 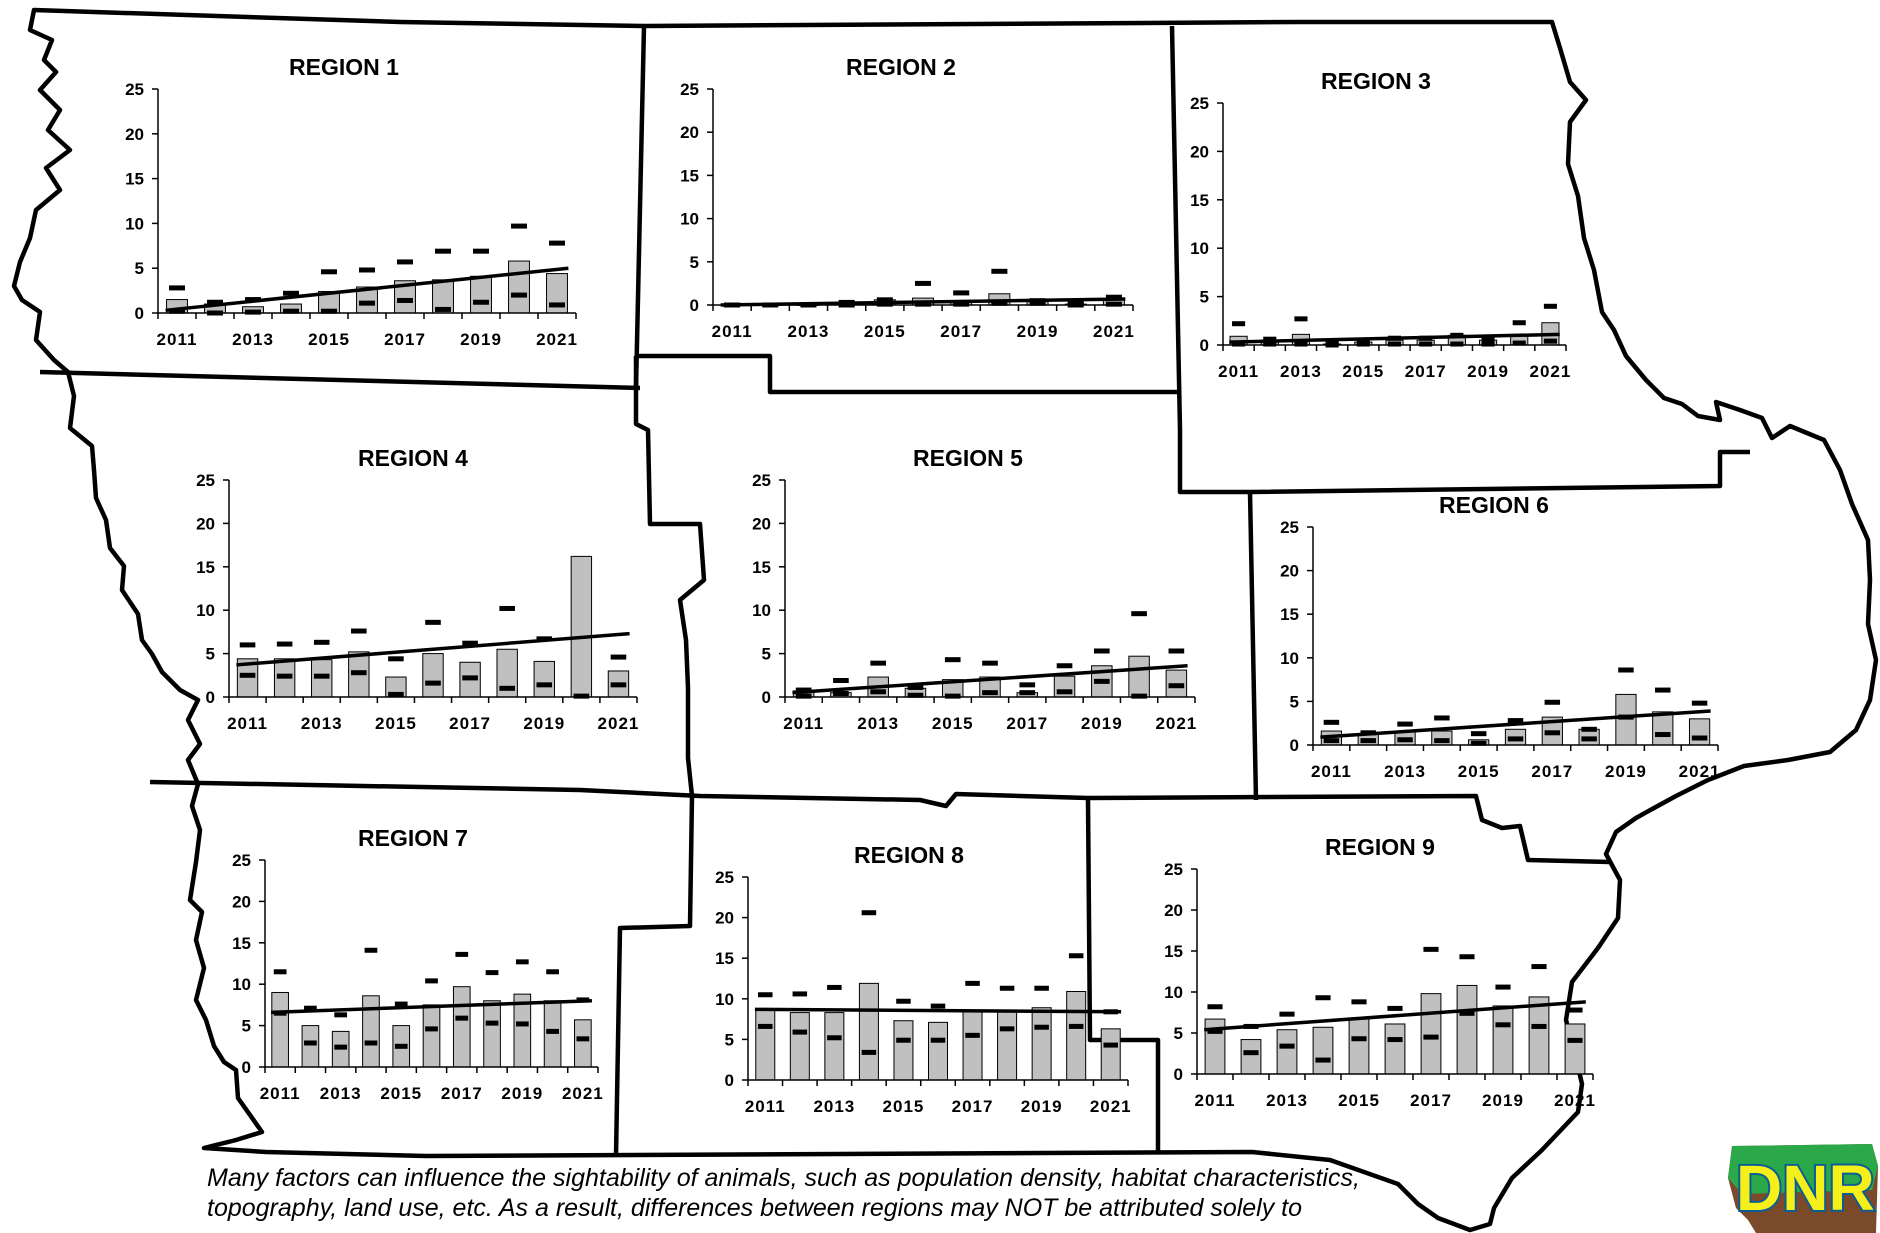 I want to click on border-r2-r5, so click(x=908, y=374).